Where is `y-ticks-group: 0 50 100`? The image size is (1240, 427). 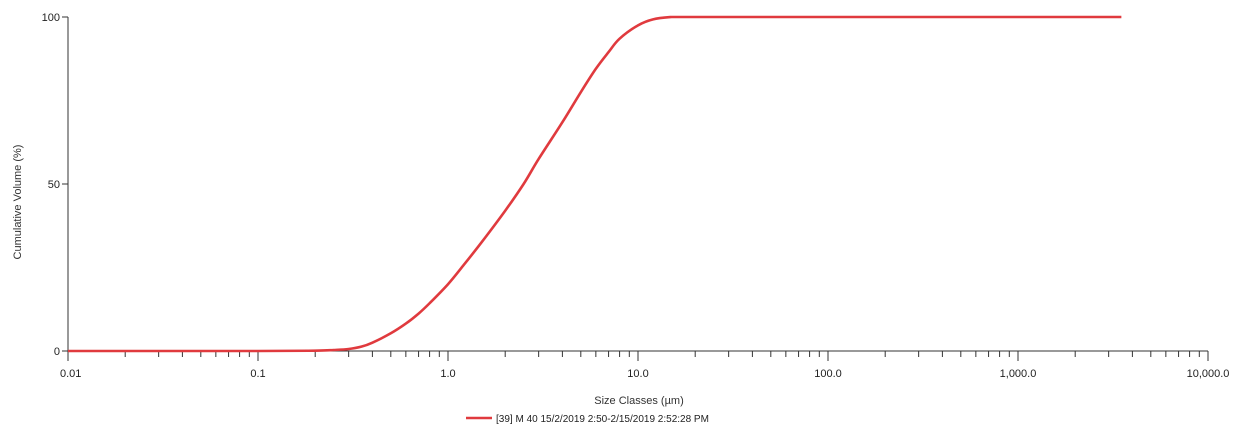
y-ticks-group: 0 50 100 is located at coordinates (55, 185).